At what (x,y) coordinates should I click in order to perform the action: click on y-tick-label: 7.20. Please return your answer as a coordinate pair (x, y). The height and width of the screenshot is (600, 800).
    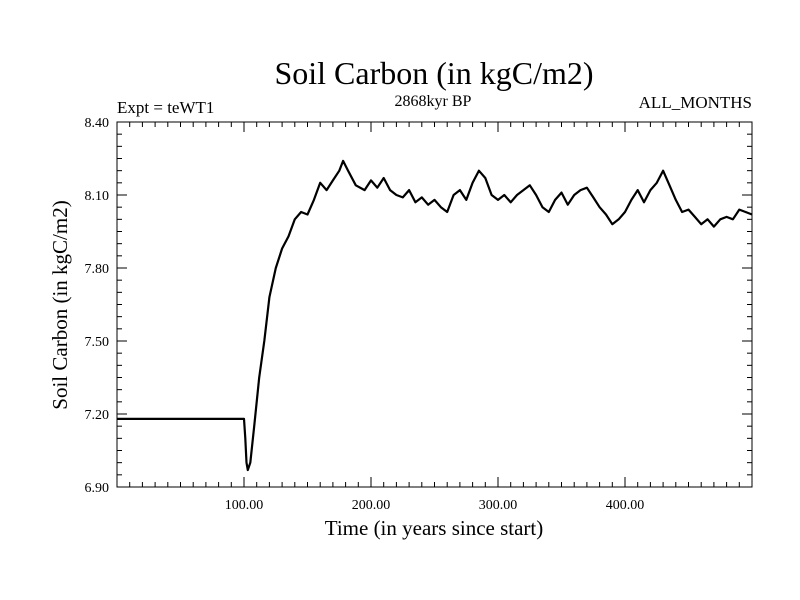
    Looking at the image, I should click on (97, 415).